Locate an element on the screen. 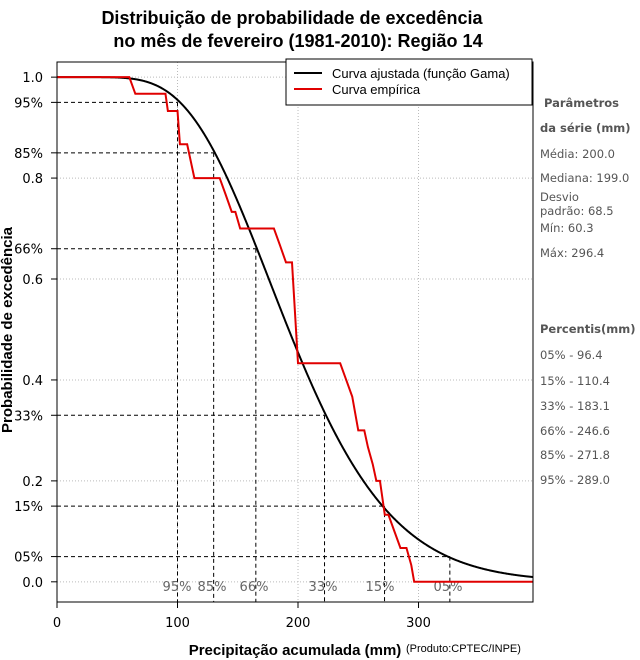  params-title-1: Parâmetros is located at coordinates (581, 103).